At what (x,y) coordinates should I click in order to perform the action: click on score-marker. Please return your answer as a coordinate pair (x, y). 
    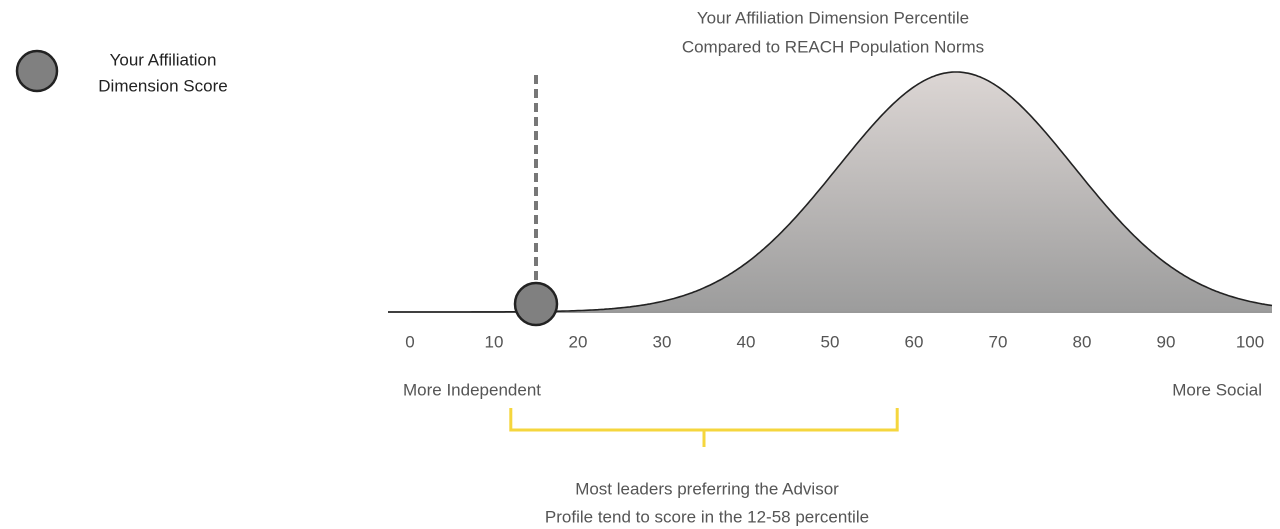
    Looking at the image, I should click on (536, 304).